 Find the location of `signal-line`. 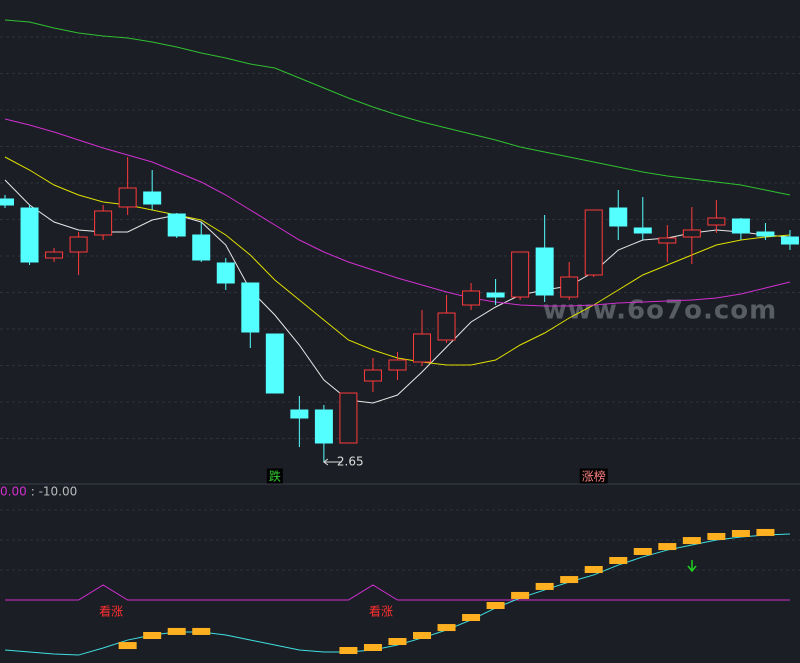

signal-line is located at coordinates (397, 592).